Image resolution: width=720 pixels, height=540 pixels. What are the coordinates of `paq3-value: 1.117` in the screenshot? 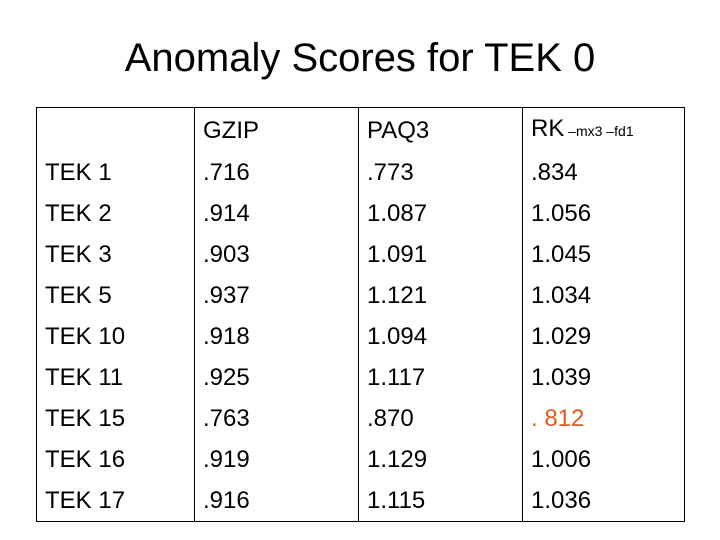 It's located at (440, 377).